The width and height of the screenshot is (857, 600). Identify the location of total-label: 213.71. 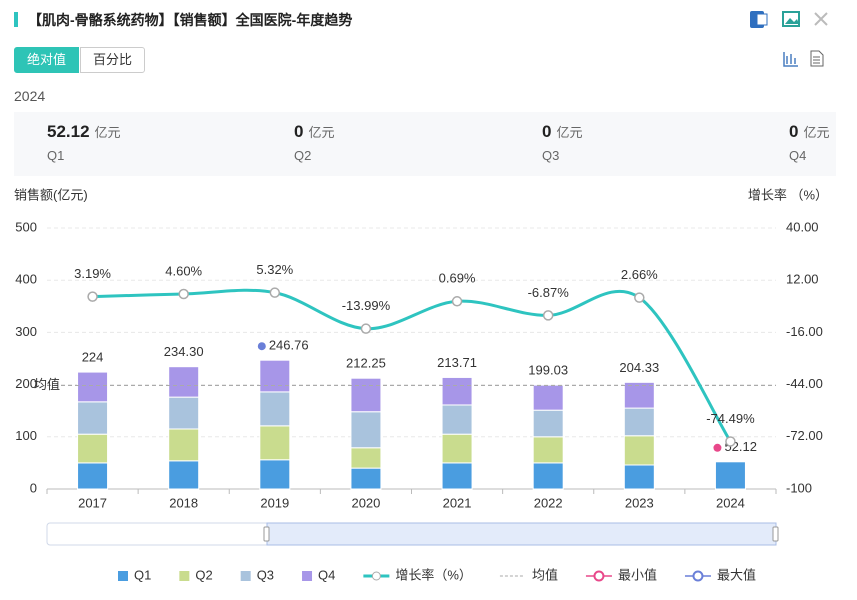
(457, 362).